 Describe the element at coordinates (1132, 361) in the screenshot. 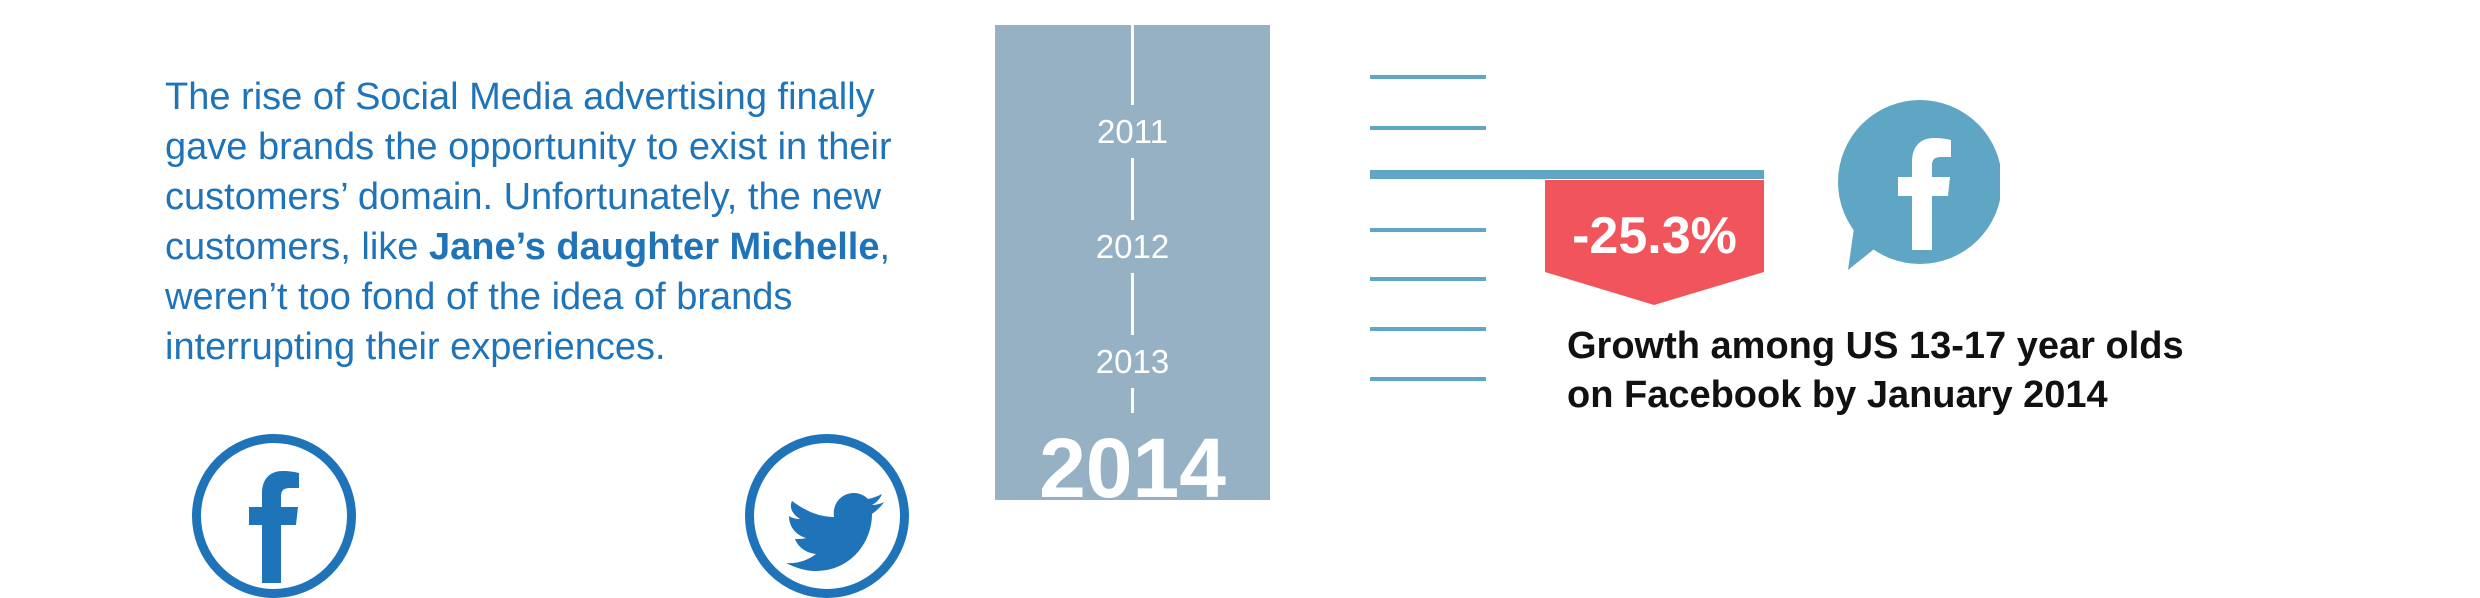

I see `timeline-year-2013: 2013` at that location.